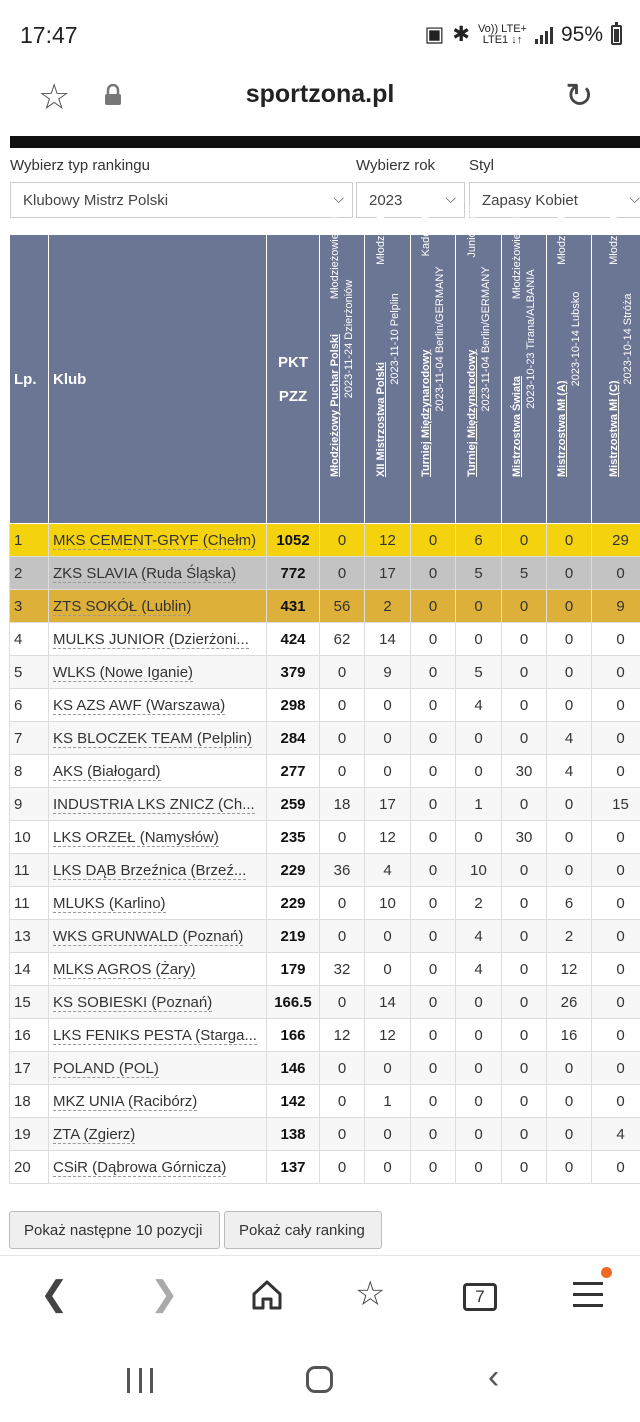  Describe the element at coordinates (157, 771) in the screenshot. I see `club-link: AKS (Białogard)` at that location.